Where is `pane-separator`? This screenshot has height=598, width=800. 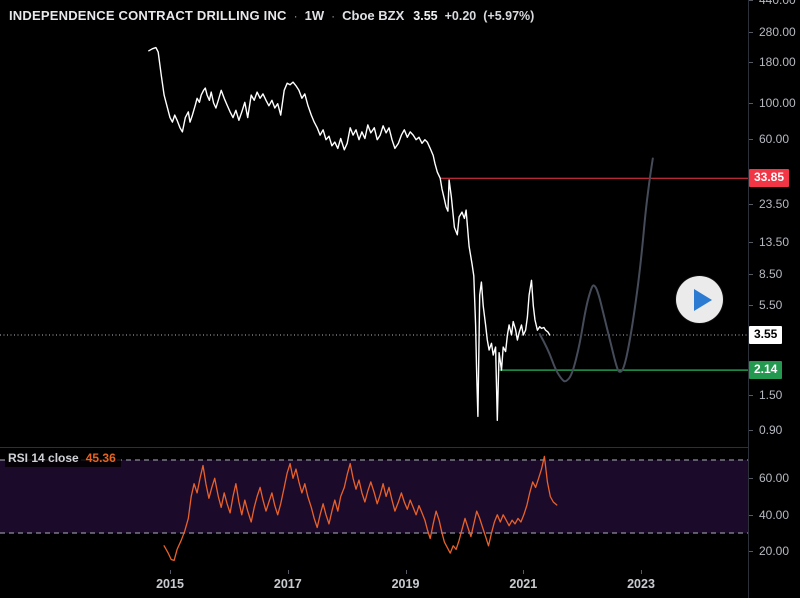 pane-separator is located at coordinates (400, 447).